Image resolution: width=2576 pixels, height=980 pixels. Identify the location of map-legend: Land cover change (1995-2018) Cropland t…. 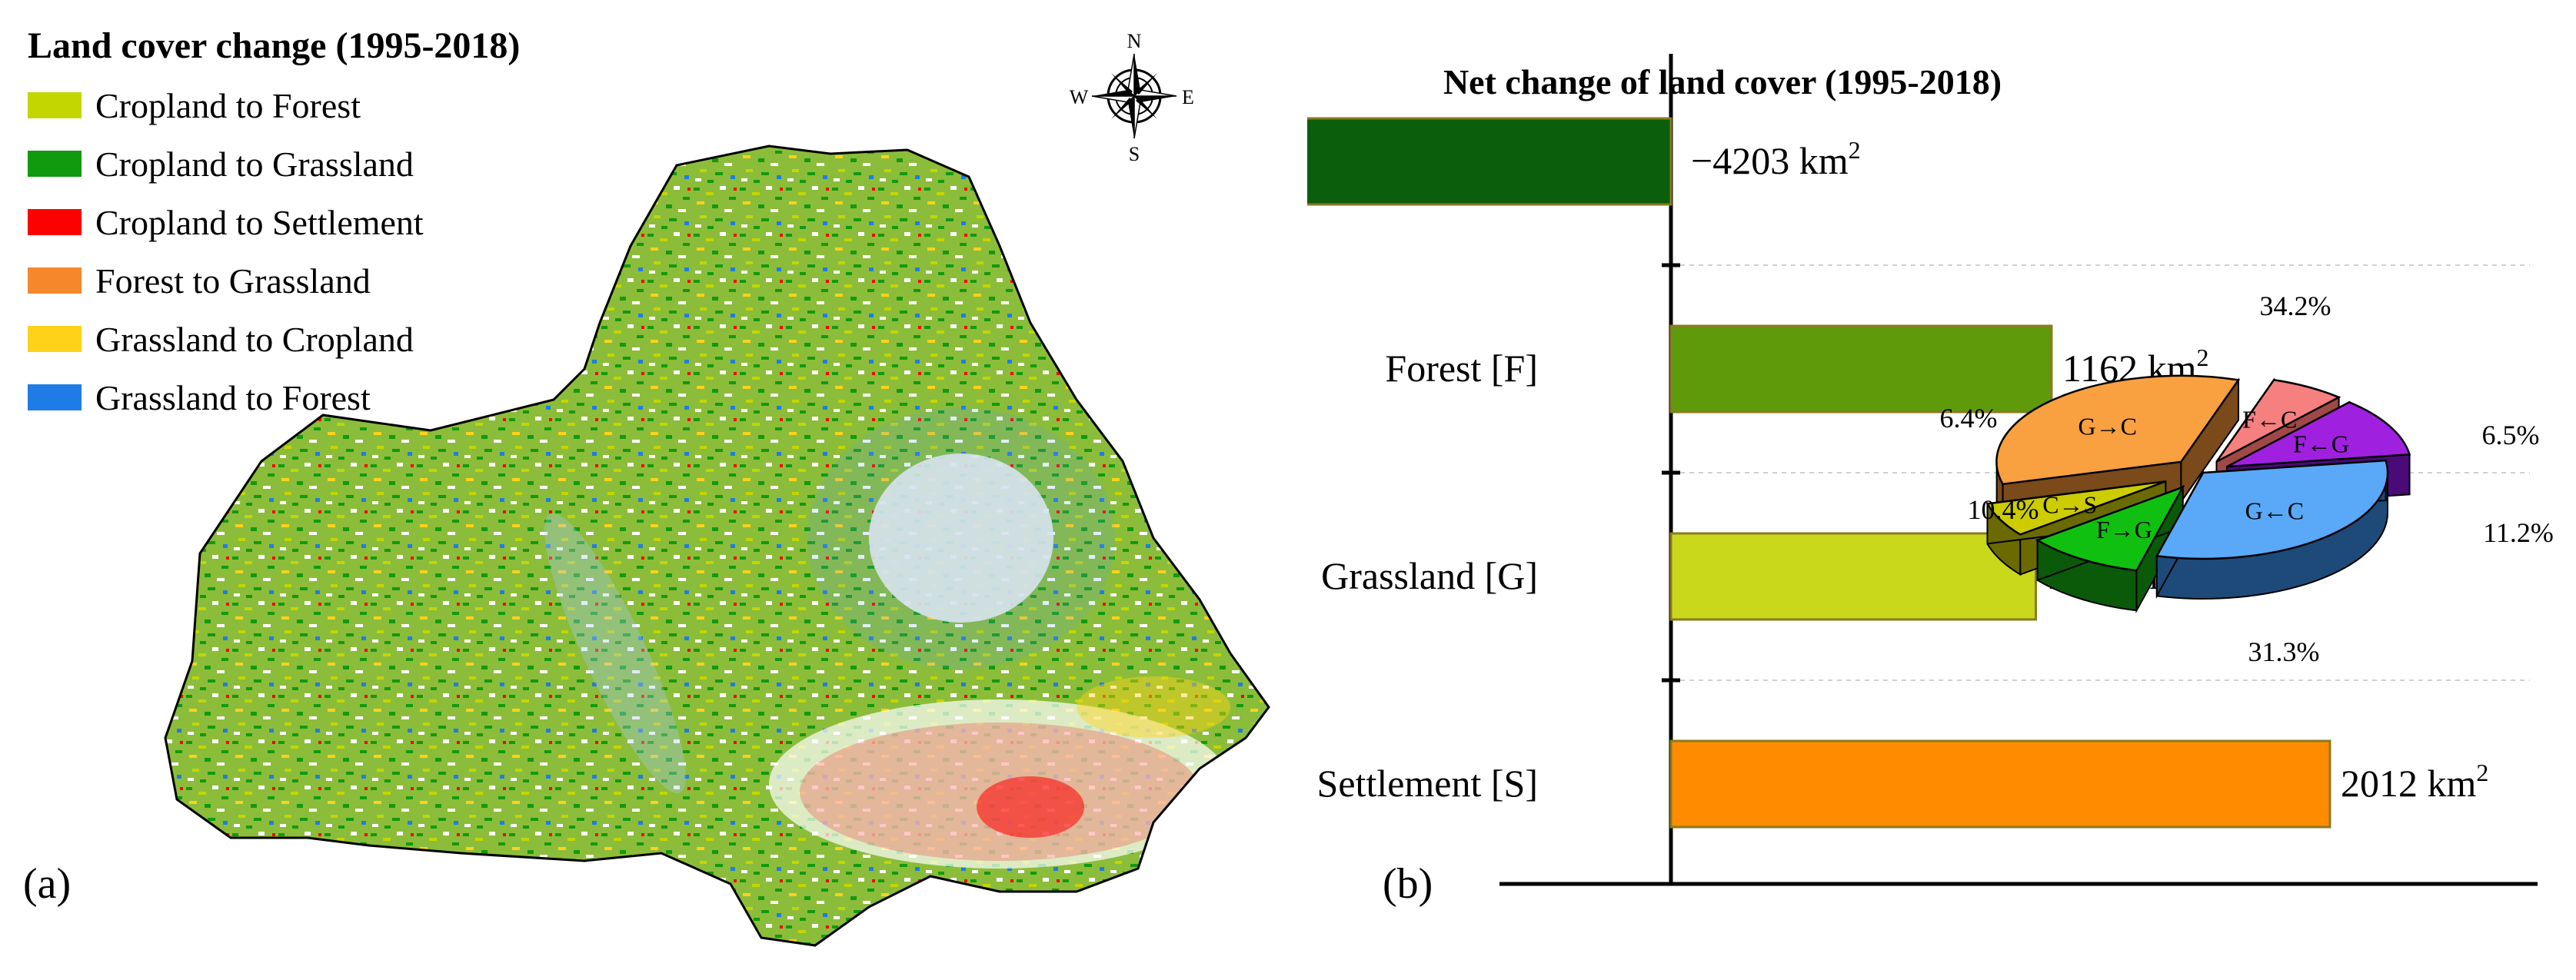
(274, 226).